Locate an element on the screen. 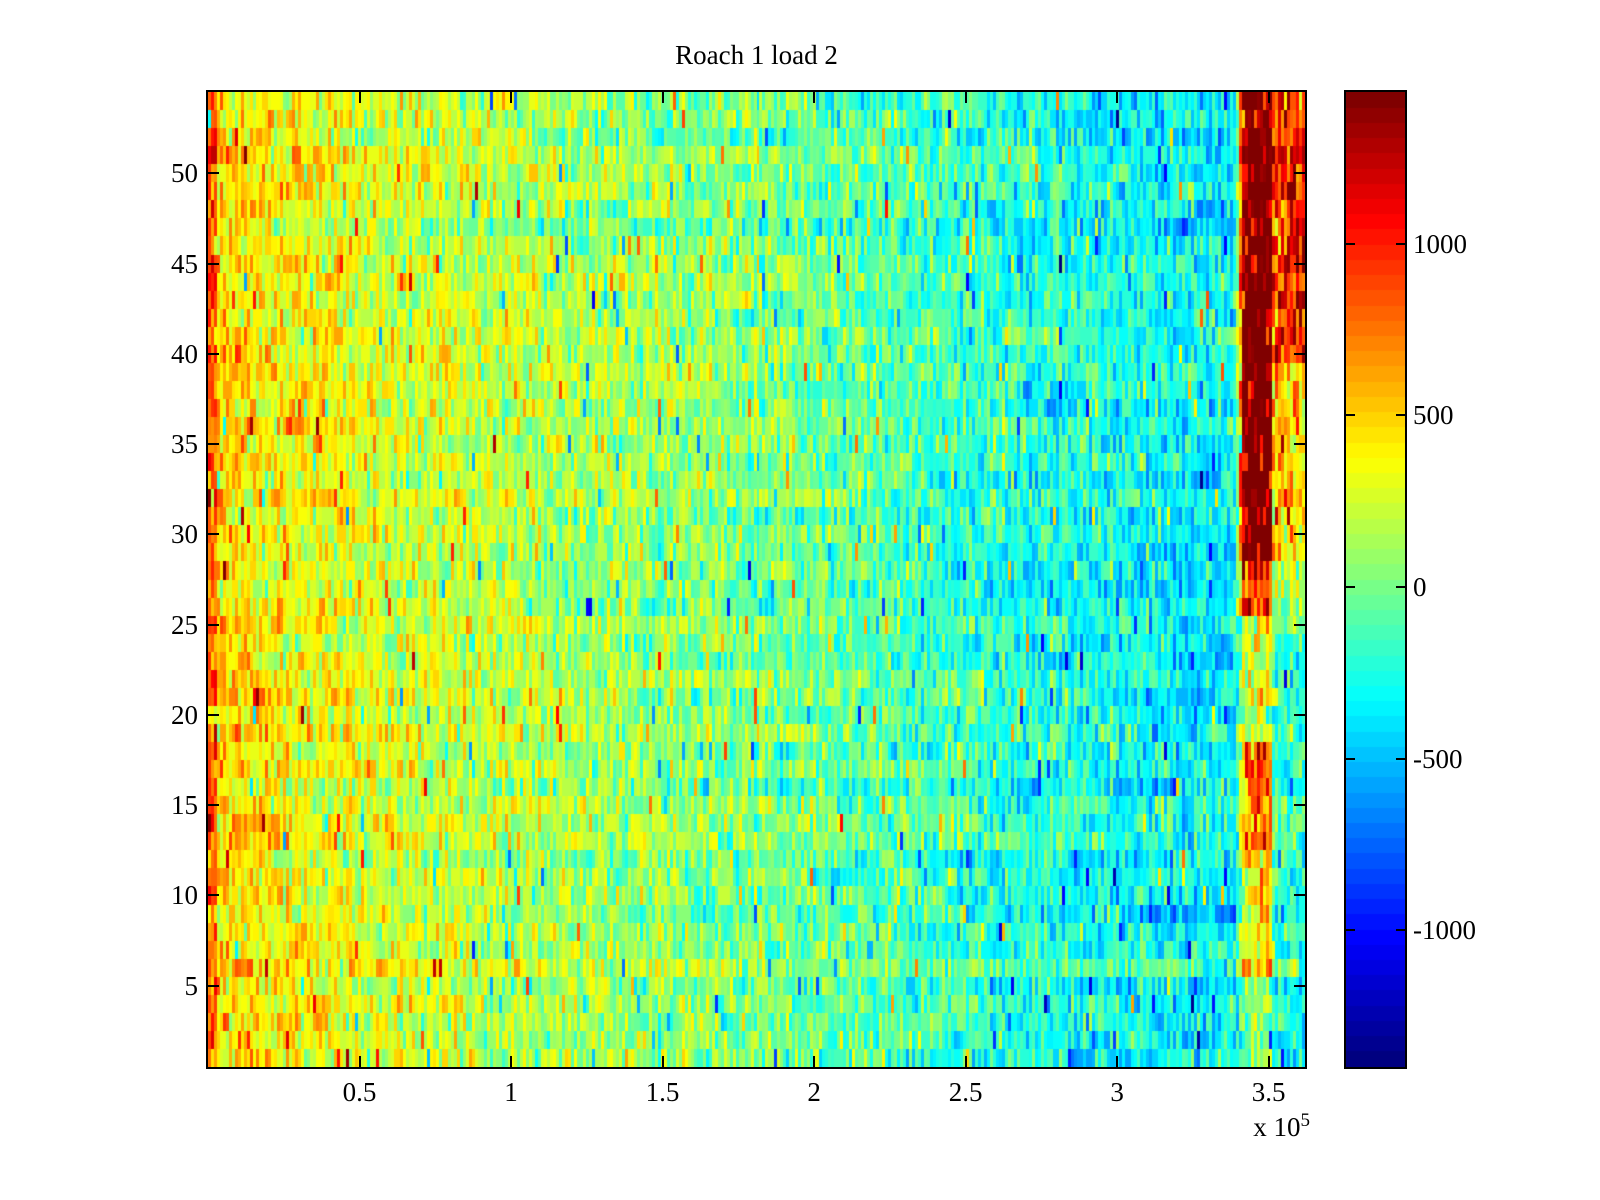 This screenshot has width=1600, height=1200. y-axis-tick-label: 30 is located at coordinates (184, 534).